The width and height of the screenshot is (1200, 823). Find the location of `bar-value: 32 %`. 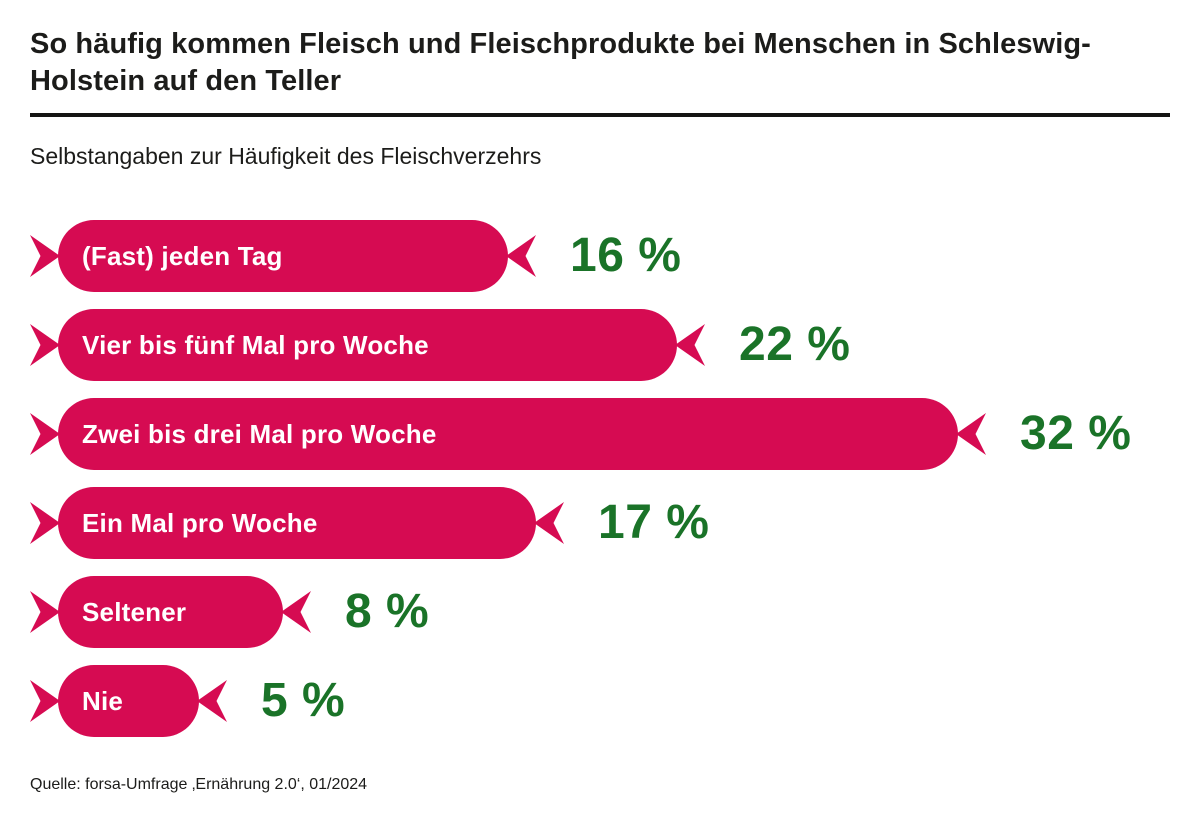

bar-value: 32 % is located at coordinates (1076, 433).